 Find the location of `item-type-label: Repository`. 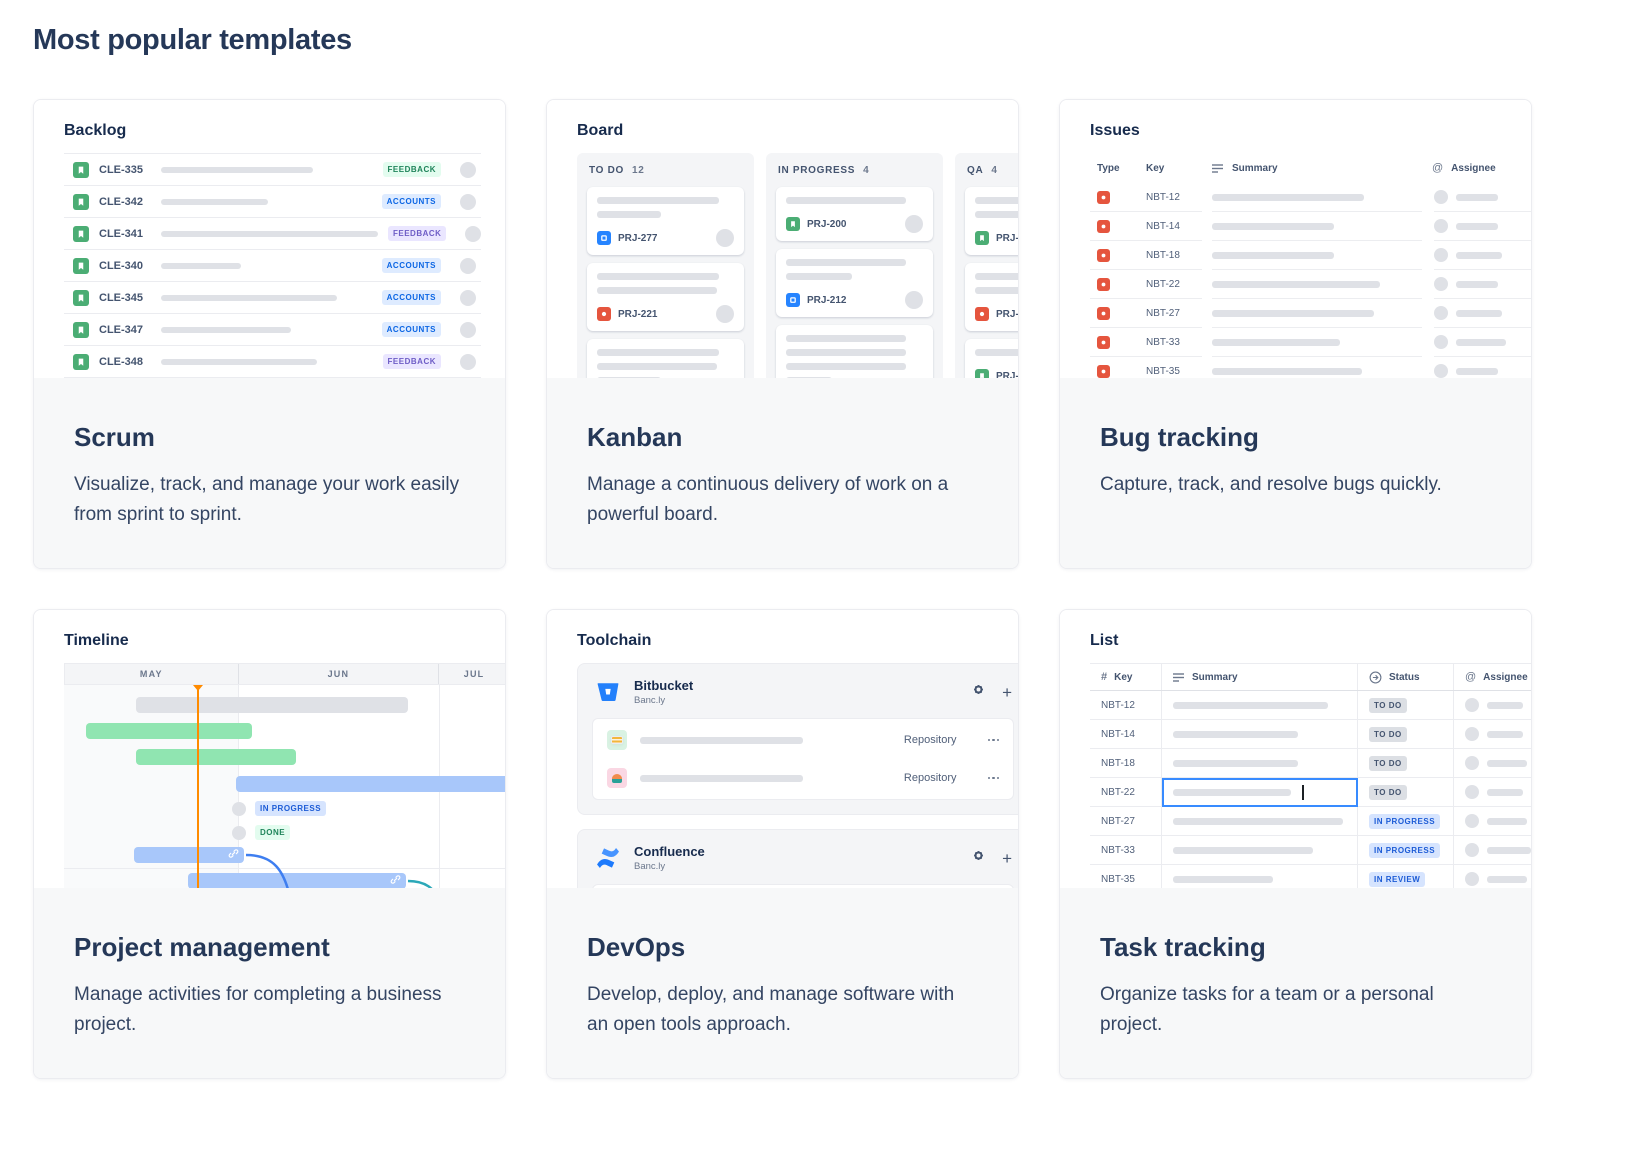

item-type-label: Repository is located at coordinates (930, 740).